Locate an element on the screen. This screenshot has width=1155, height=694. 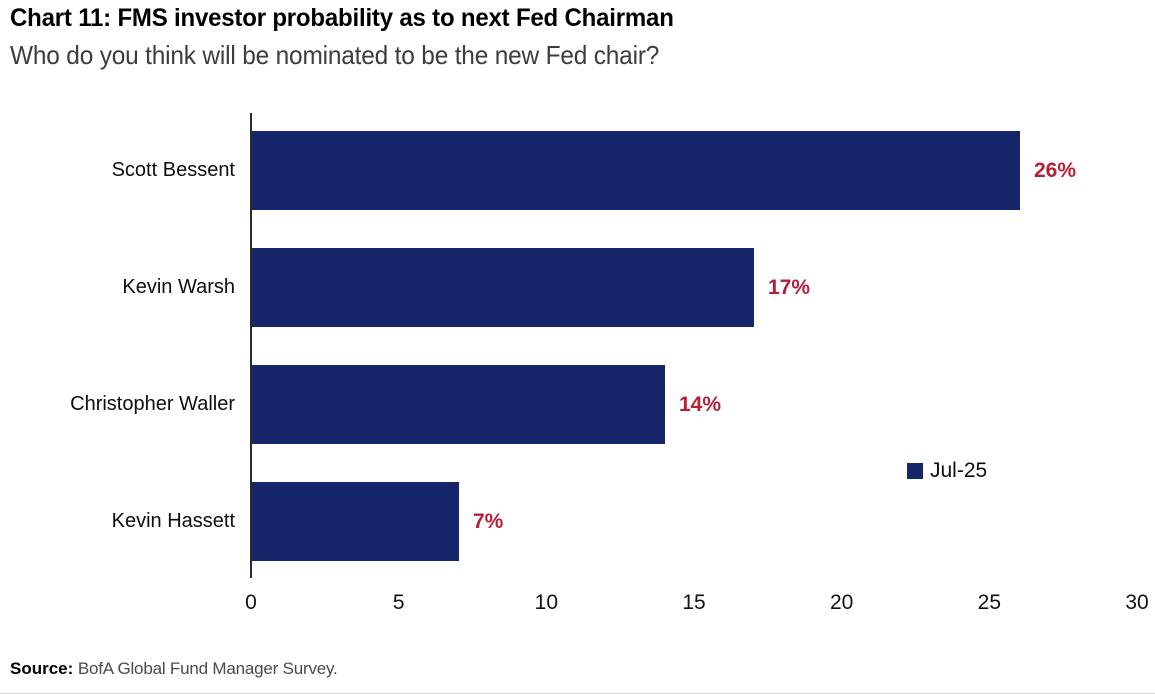
x-tick-label: 30 is located at coordinates (1137, 602).